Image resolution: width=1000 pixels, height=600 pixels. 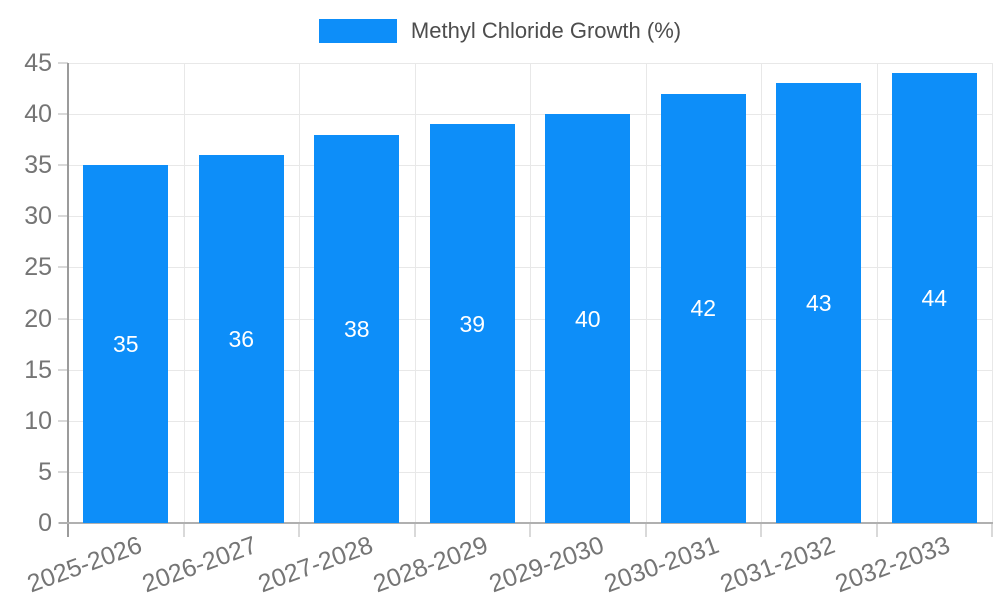 What do you see at coordinates (45, 523) in the screenshot?
I see `y-axis-tick-label: 0` at bounding box center [45, 523].